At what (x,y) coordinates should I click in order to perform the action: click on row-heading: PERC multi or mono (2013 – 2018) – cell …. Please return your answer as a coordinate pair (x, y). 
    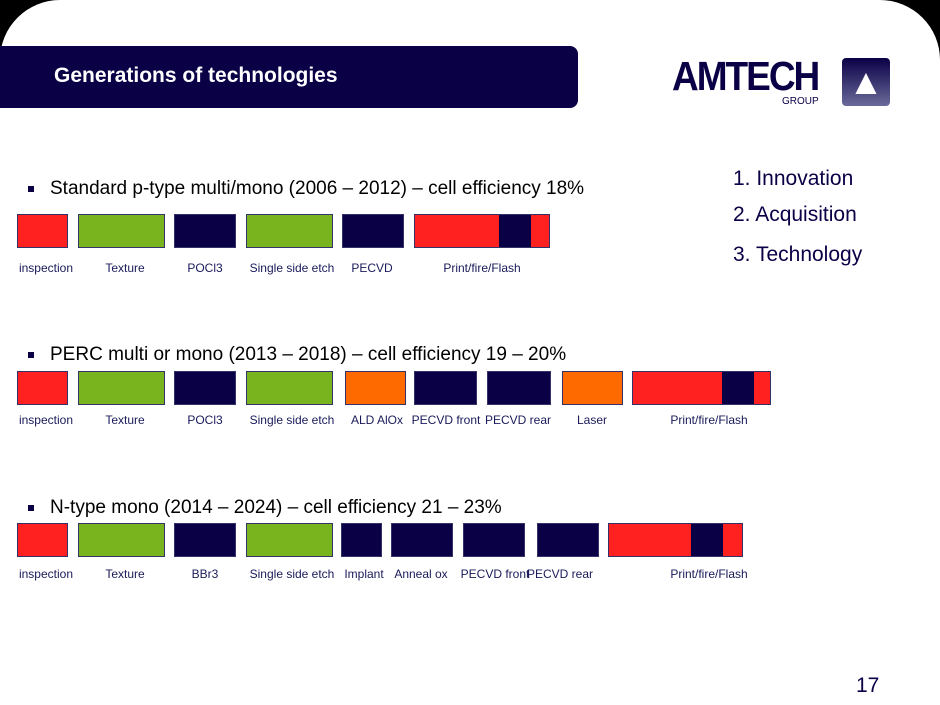
    Looking at the image, I should click on (297, 355).